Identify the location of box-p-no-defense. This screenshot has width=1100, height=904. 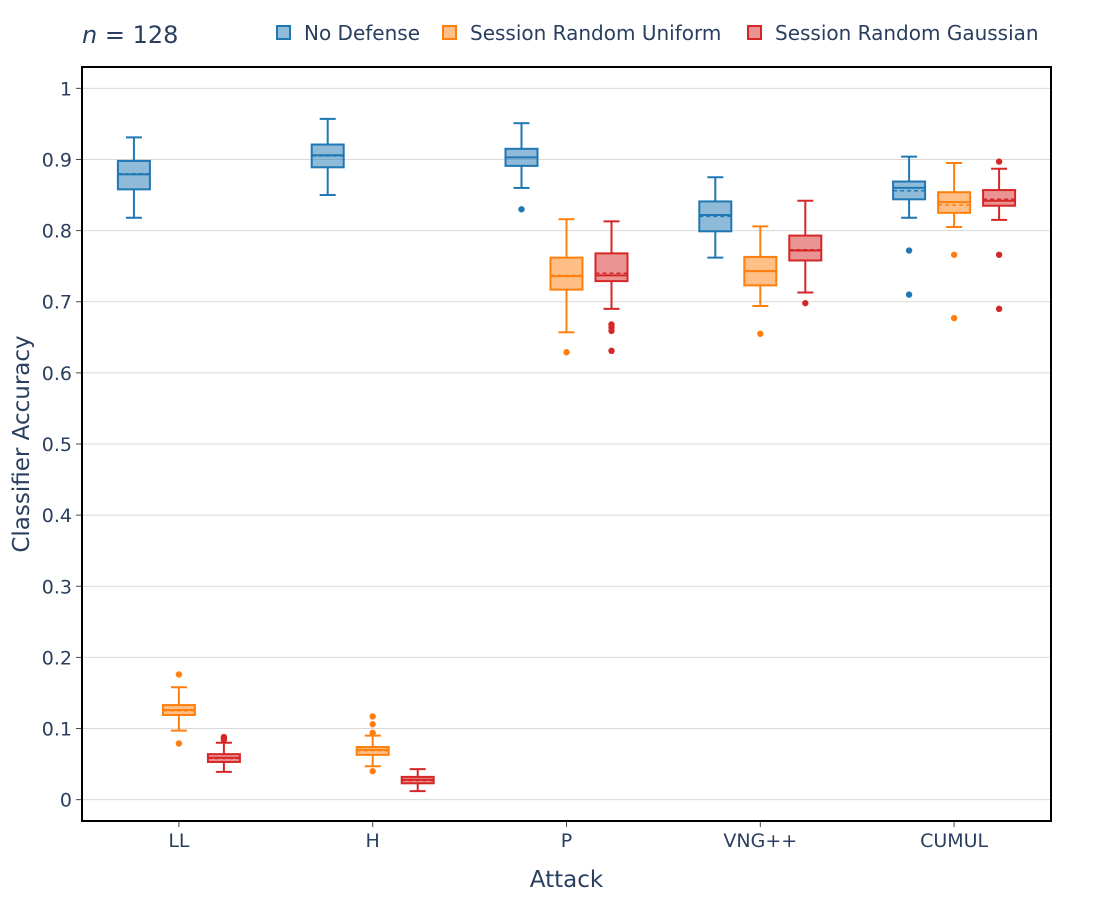
(521, 167).